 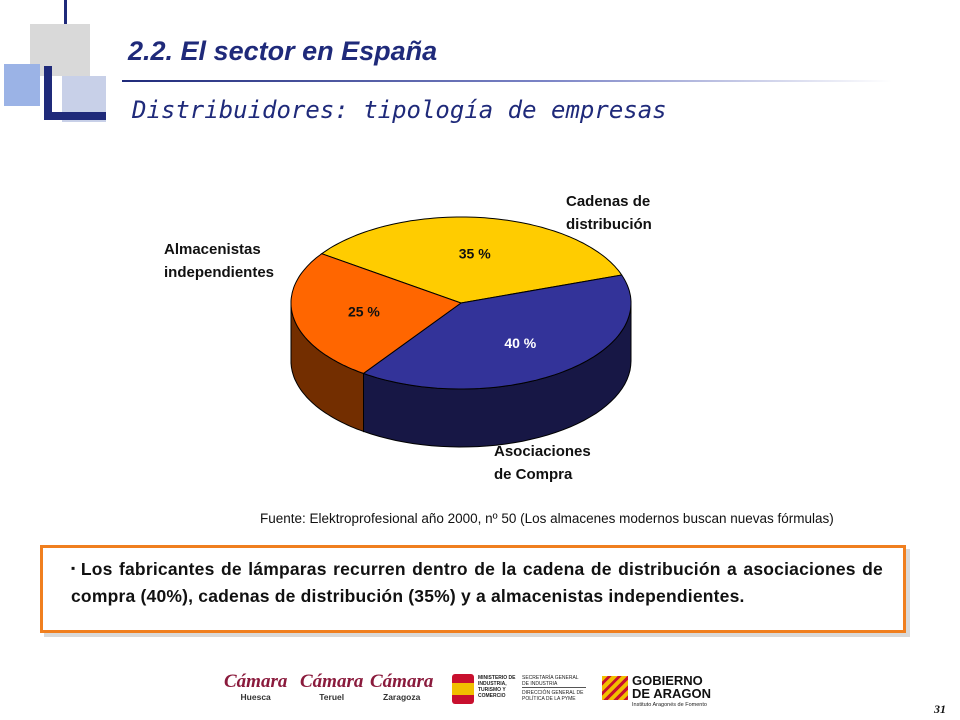 I want to click on page-title: 2.2. El sector en España, so click(x=283, y=51).